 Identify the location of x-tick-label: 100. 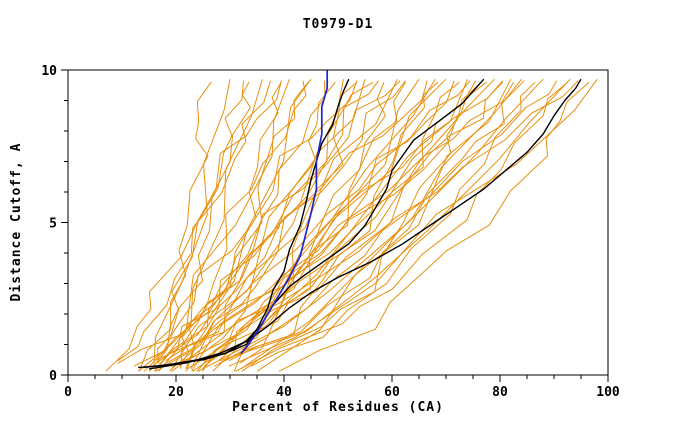
(608, 392).